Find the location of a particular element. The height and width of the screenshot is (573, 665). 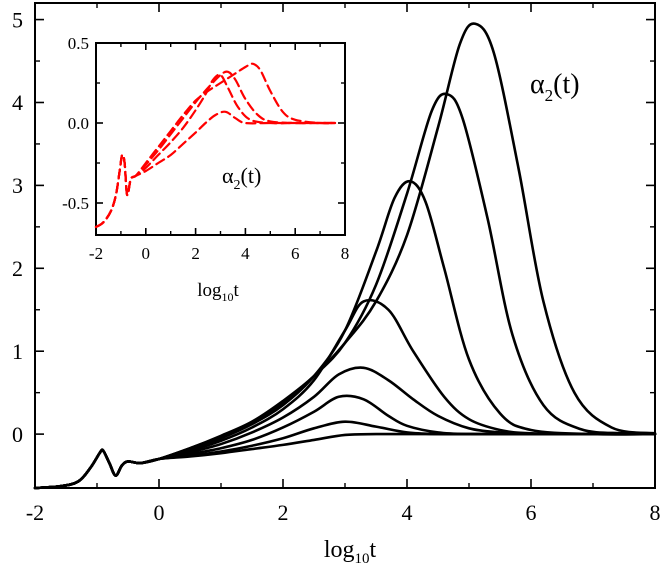

inset-x-tick-label: 4 is located at coordinates (245, 253).